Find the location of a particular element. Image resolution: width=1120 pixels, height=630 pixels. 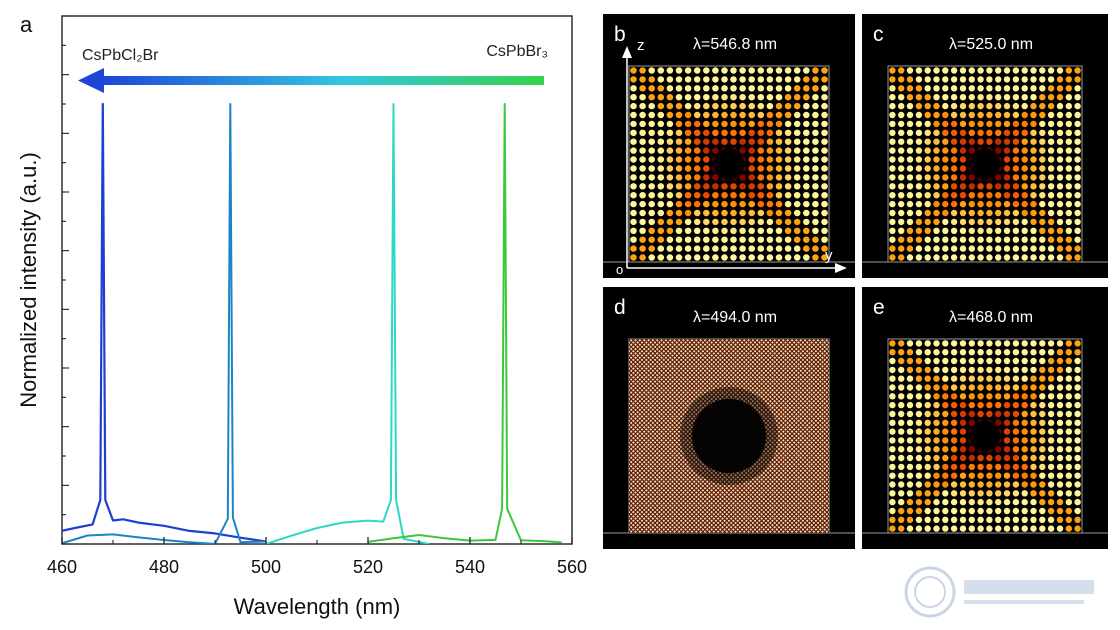

composition-arrow-shaft is located at coordinates (322, 80).